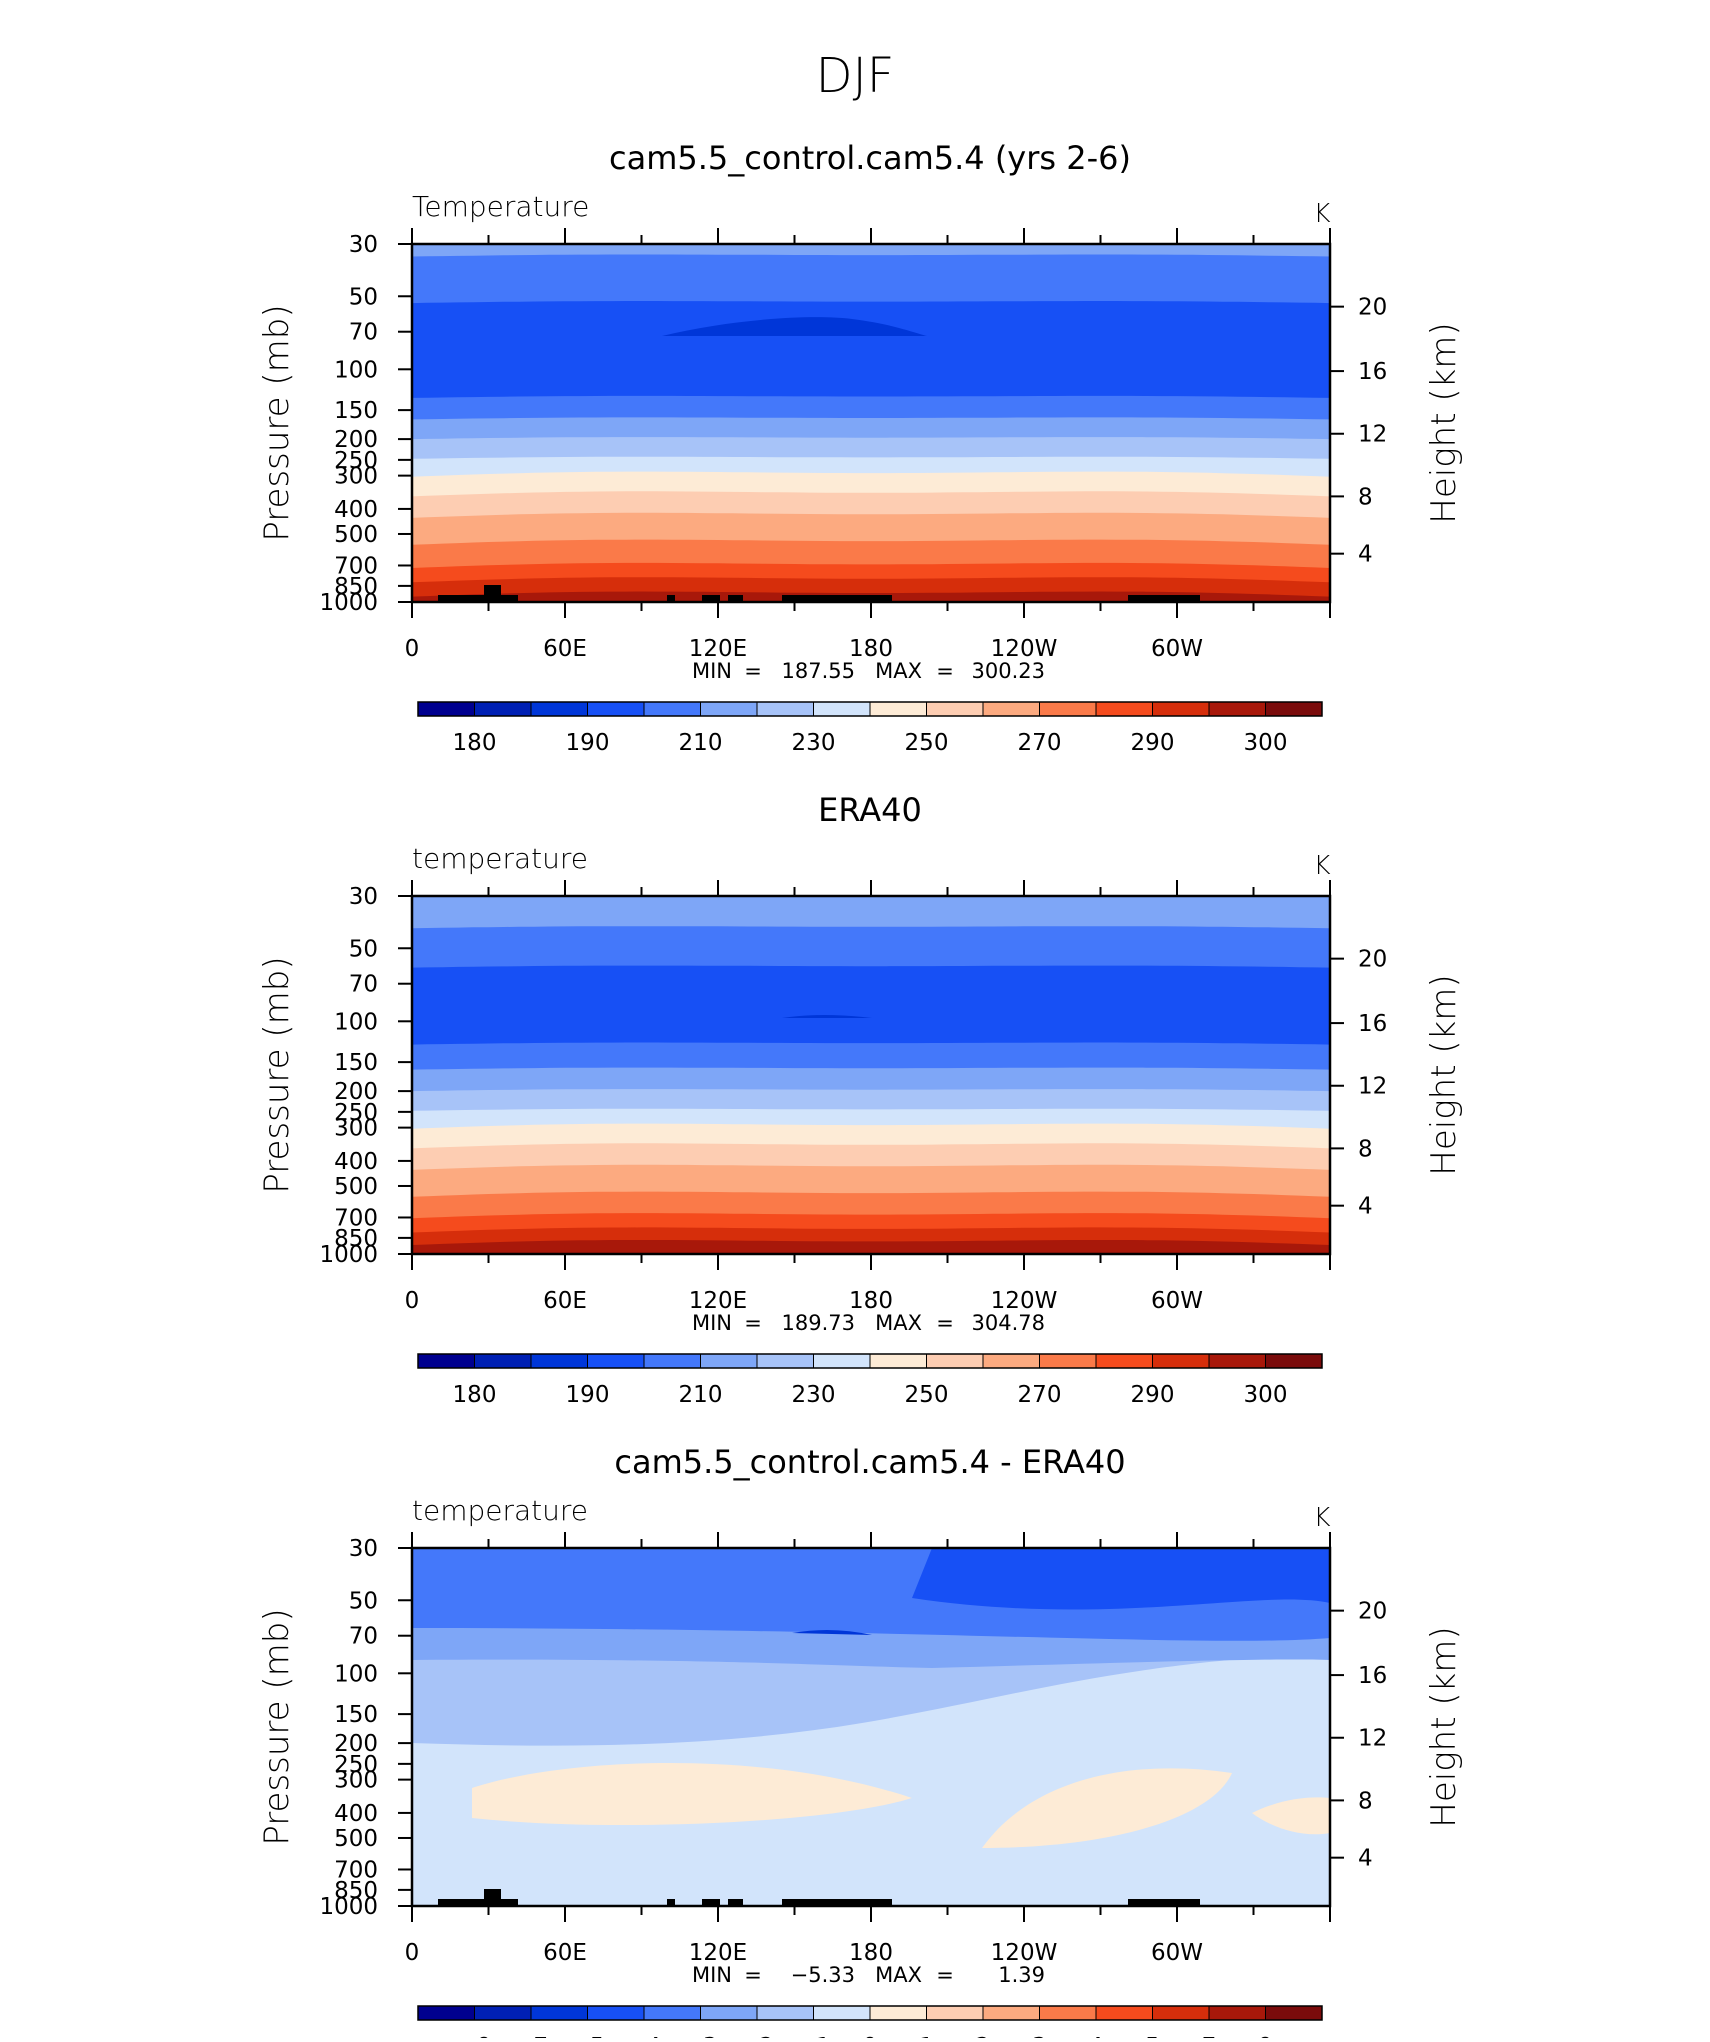 The width and height of the screenshot is (1710, 2042). What do you see at coordinates (356, 1129) in the screenshot?
I see `y-tick-label: 300` at bounding box center [356, 1129].